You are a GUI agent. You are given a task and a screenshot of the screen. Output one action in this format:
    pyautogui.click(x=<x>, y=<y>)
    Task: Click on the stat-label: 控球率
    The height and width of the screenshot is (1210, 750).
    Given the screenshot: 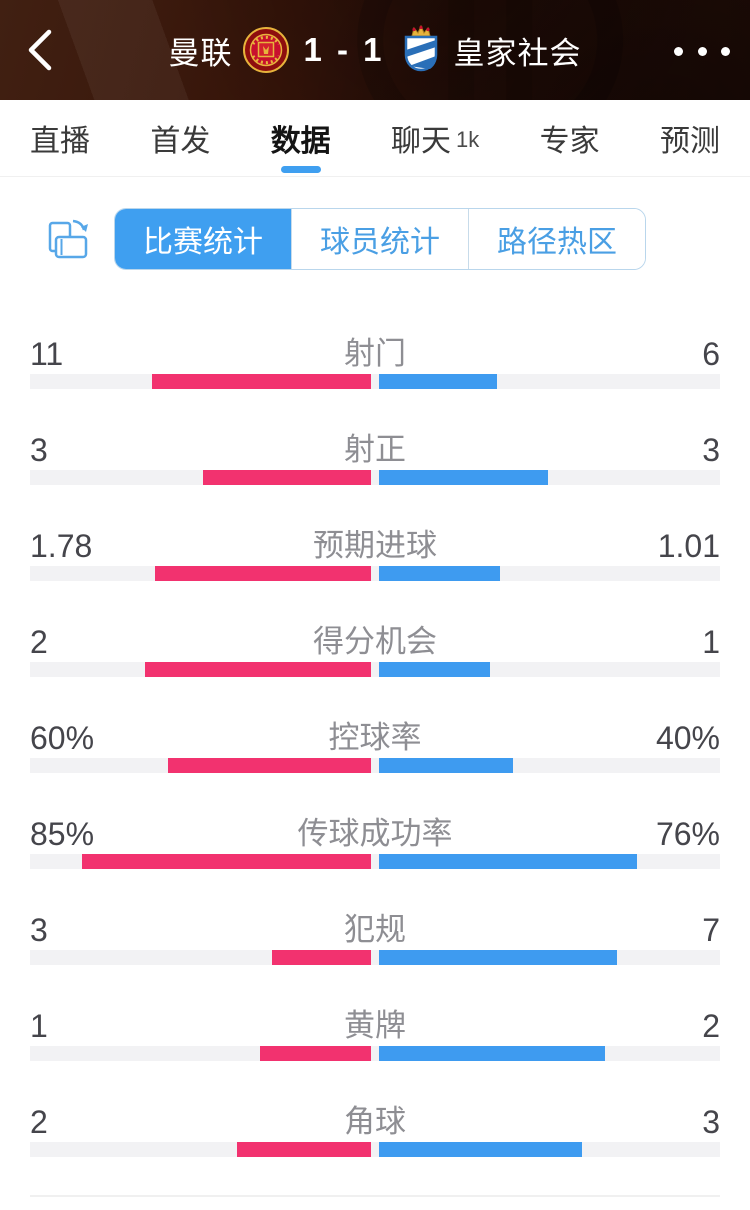 What is the action you would take?
    pyautogui.click(x=375, y=737)
    